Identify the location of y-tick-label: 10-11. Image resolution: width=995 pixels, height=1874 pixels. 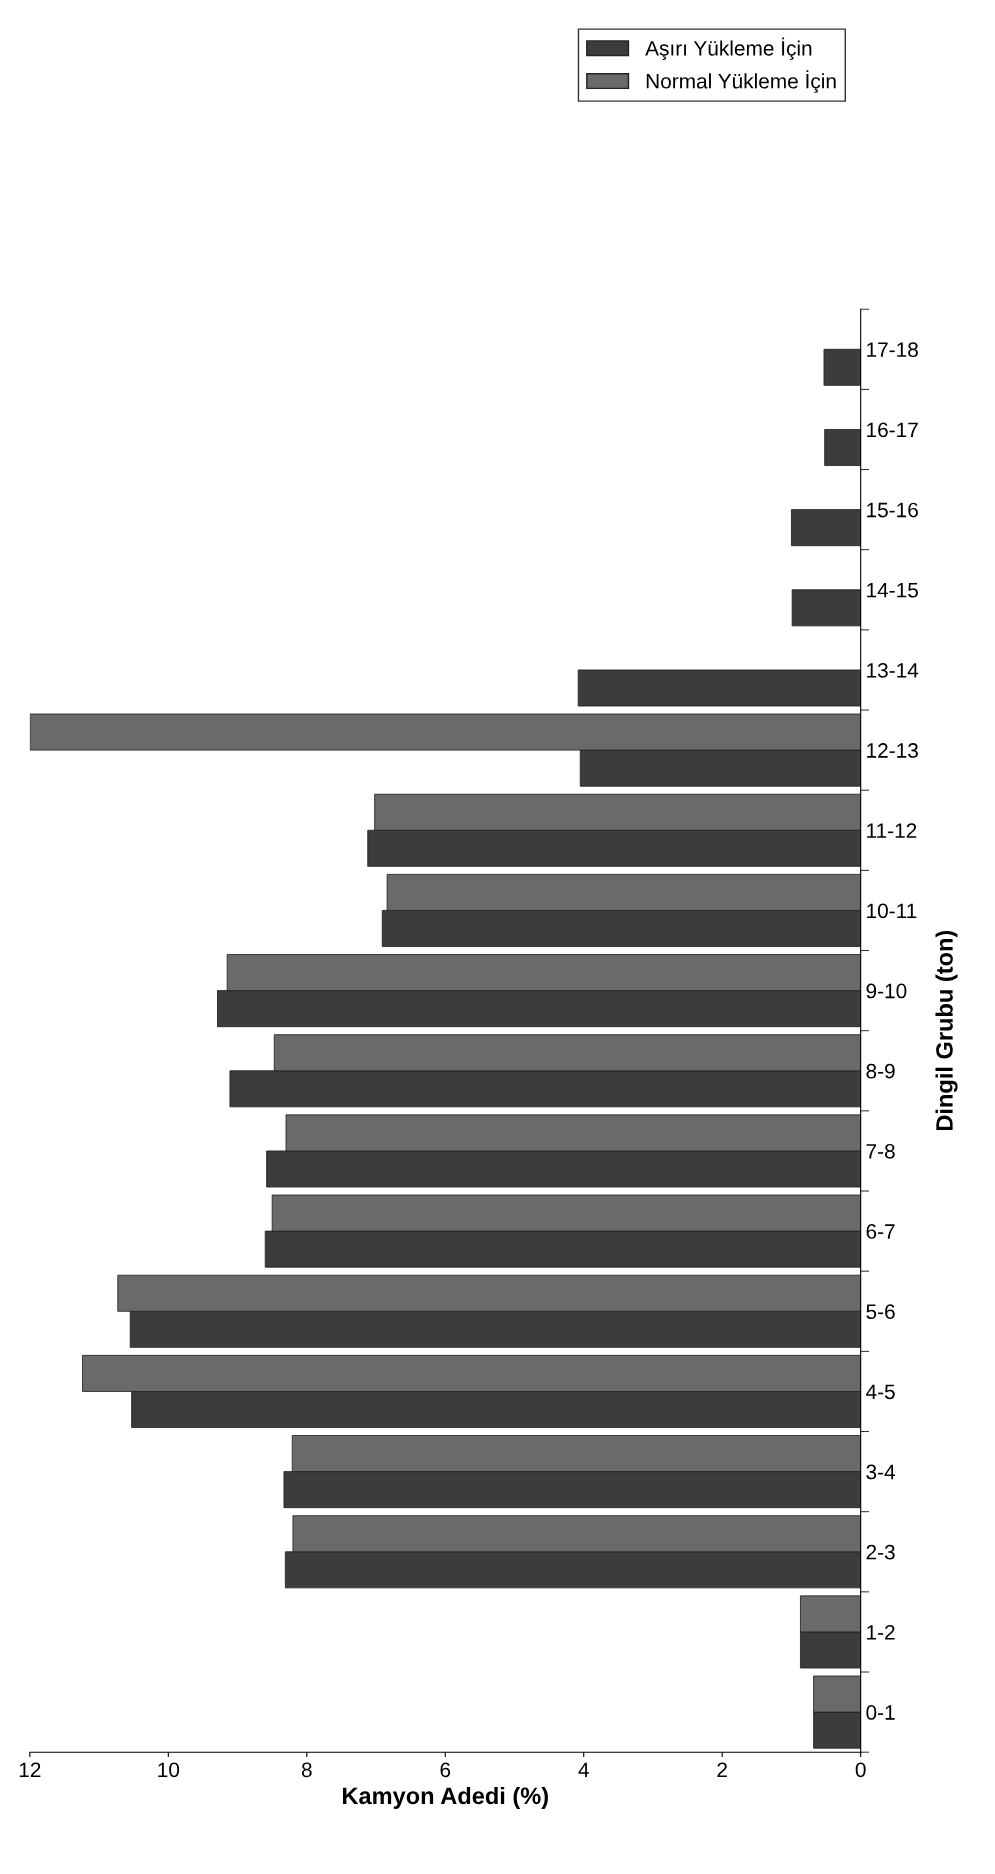
(892, 911).